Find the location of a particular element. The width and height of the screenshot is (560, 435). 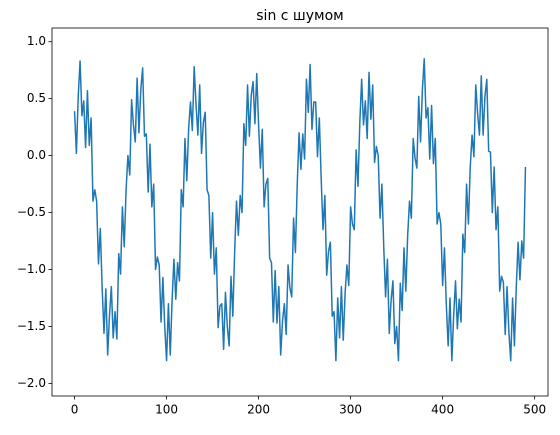

x-tick-label: 200 is located at coordinates (258, 410).